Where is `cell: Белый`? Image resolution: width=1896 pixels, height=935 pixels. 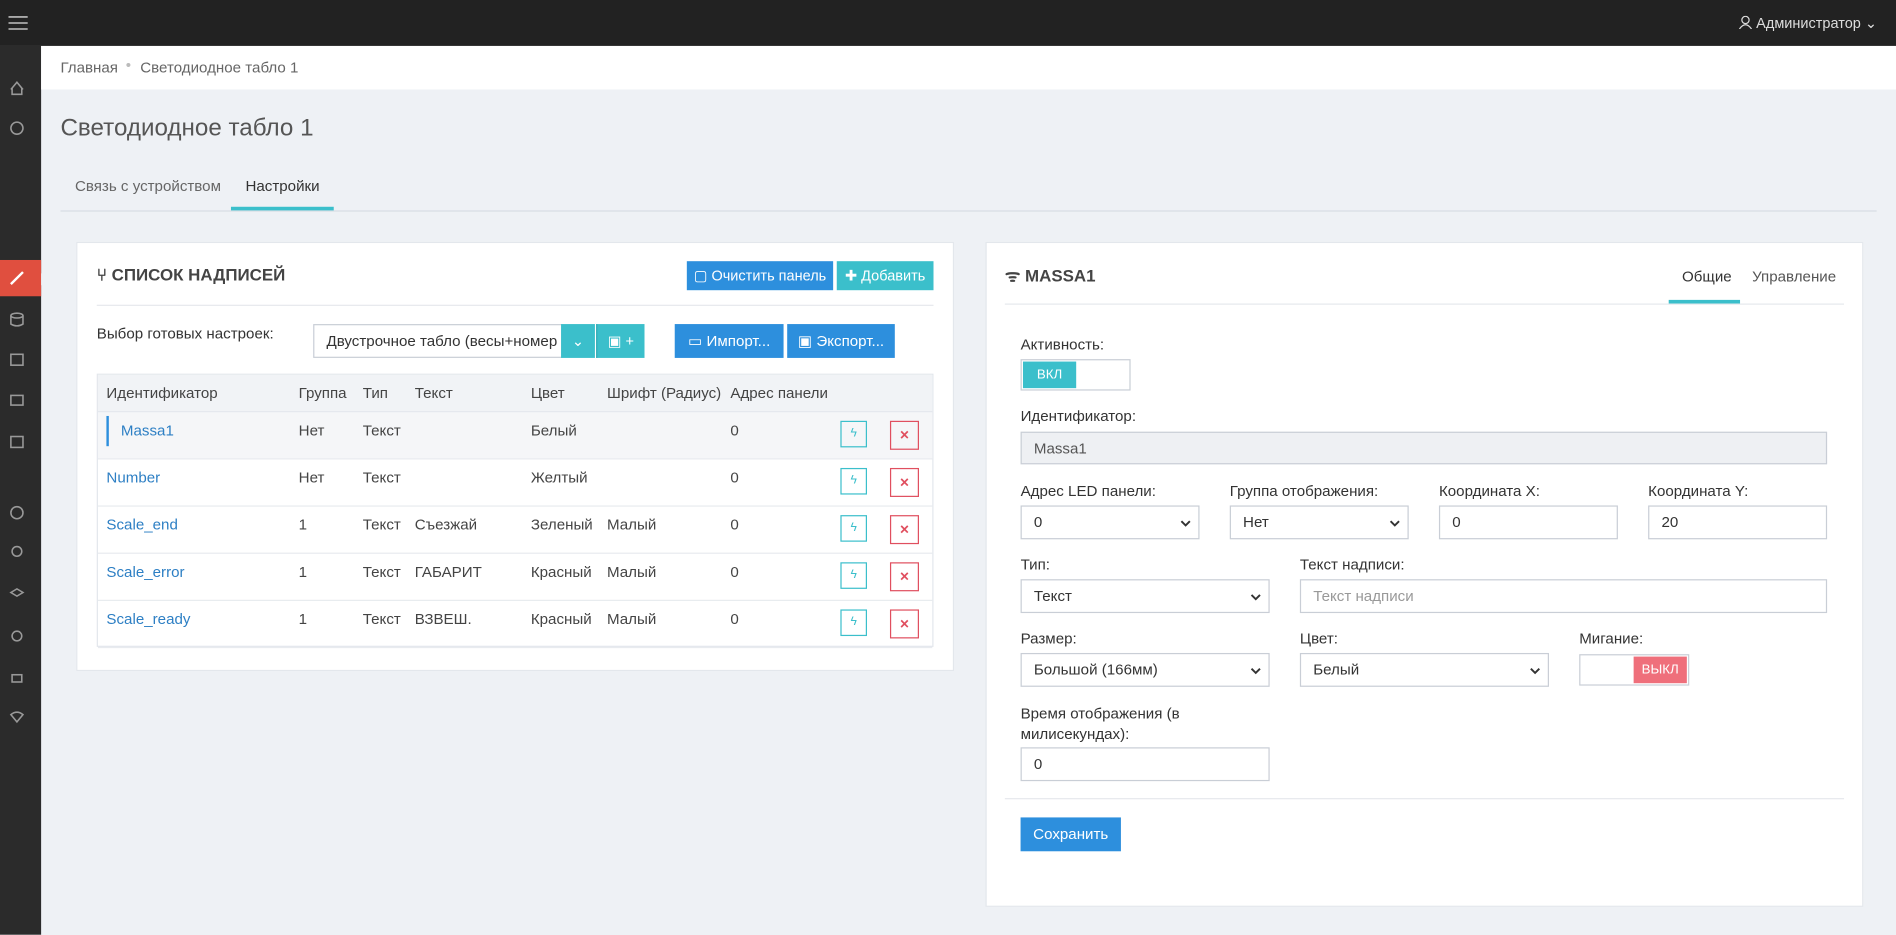 cell: Белый is located at coordinates (553, 430).